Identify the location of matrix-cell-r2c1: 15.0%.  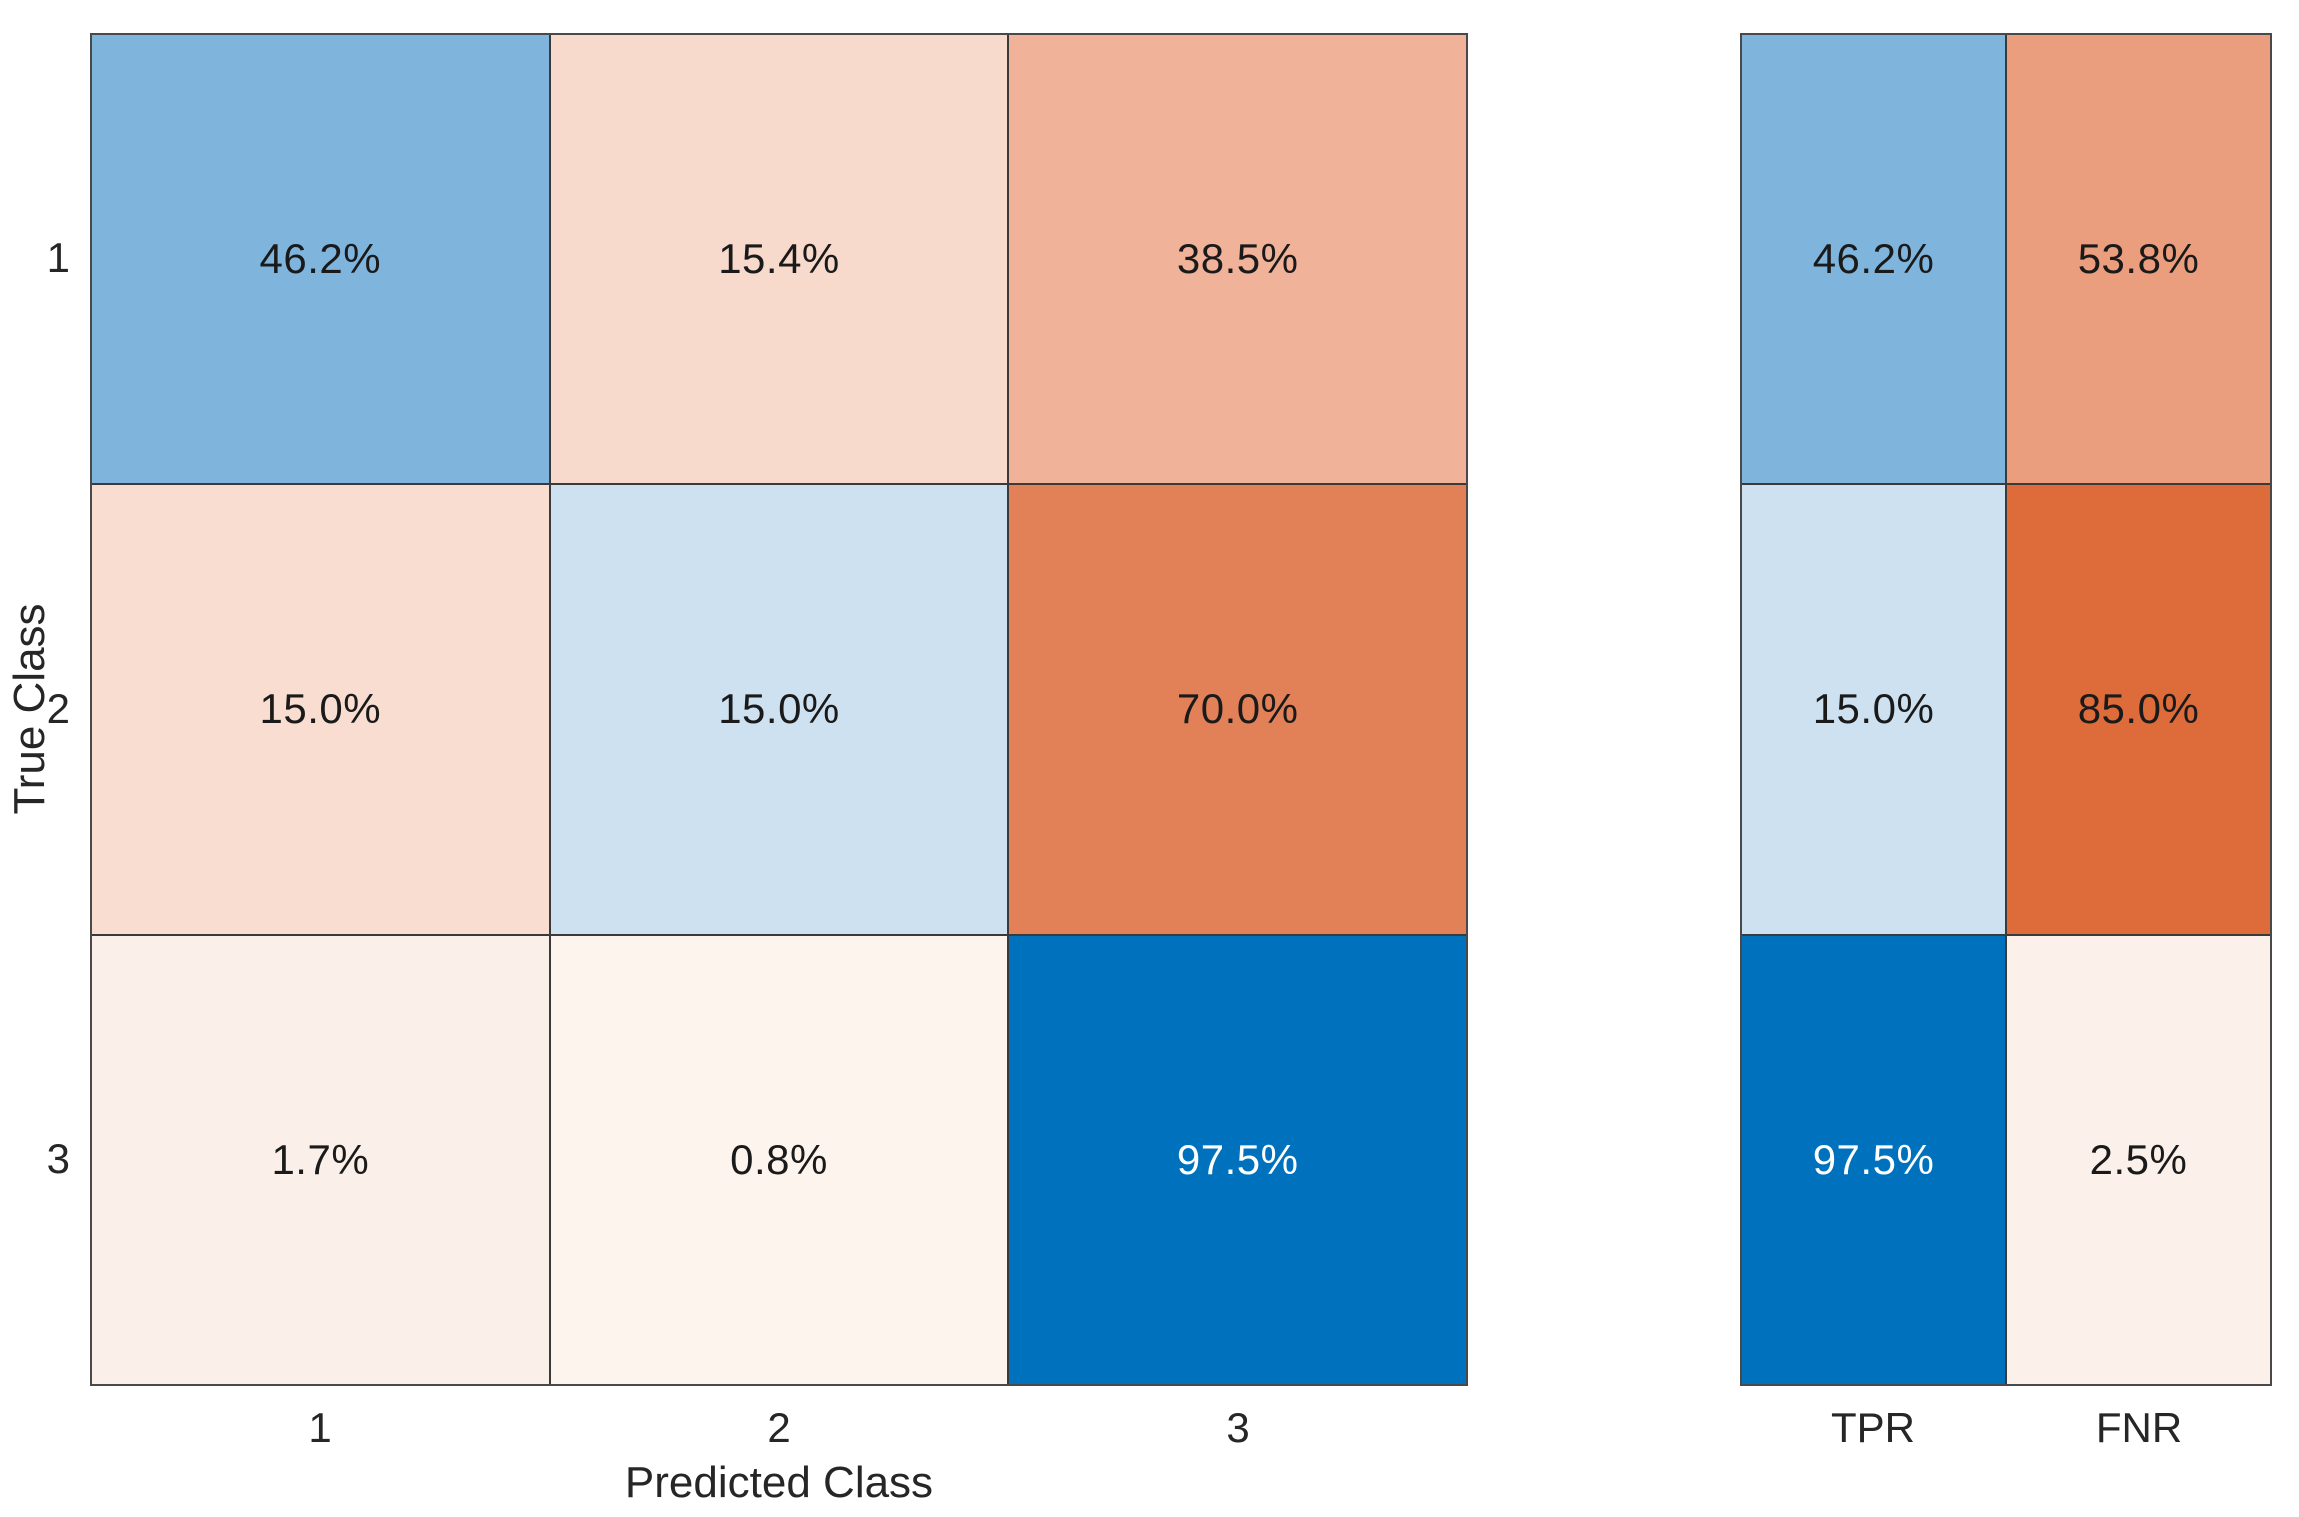
(320, 709).